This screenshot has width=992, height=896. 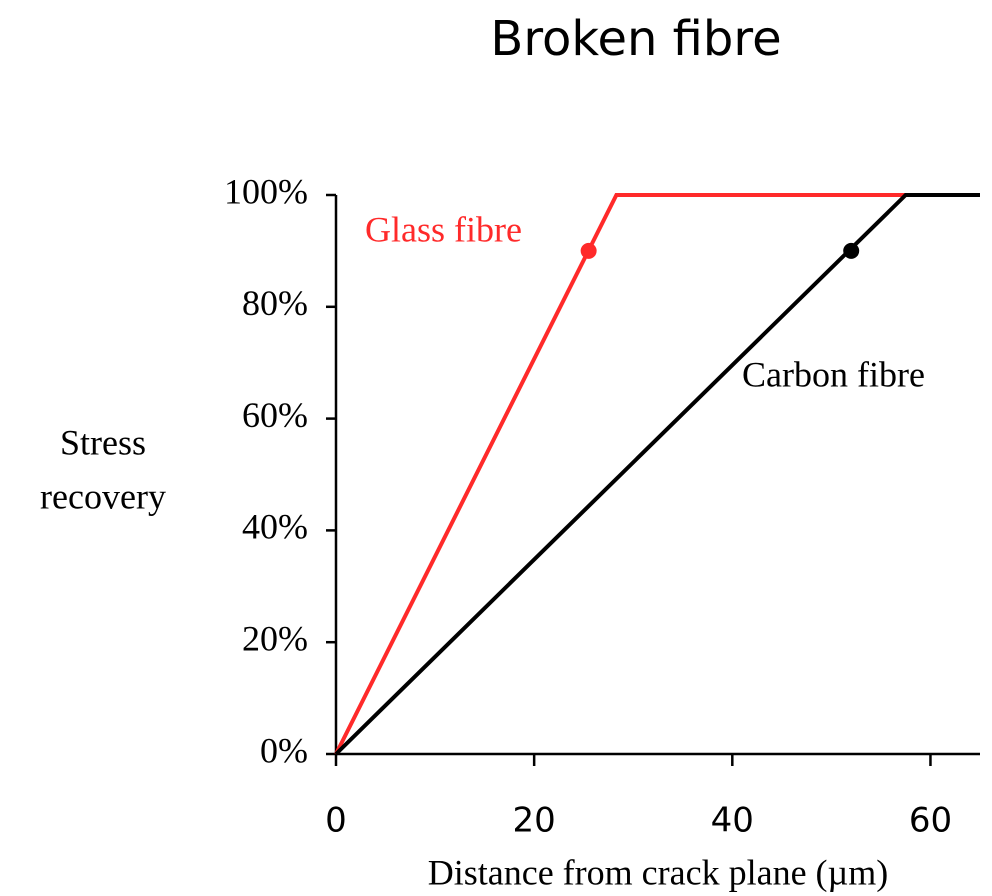 I want to click on x-tick-label: 0, so click(x=336, y=821).